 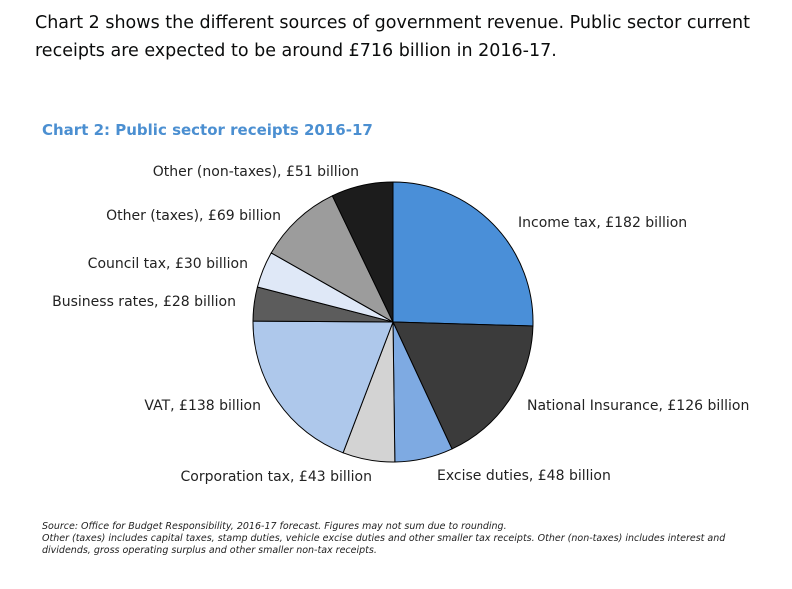 I want to click on slice-other-non-taxes, so click(x=362, y=252).